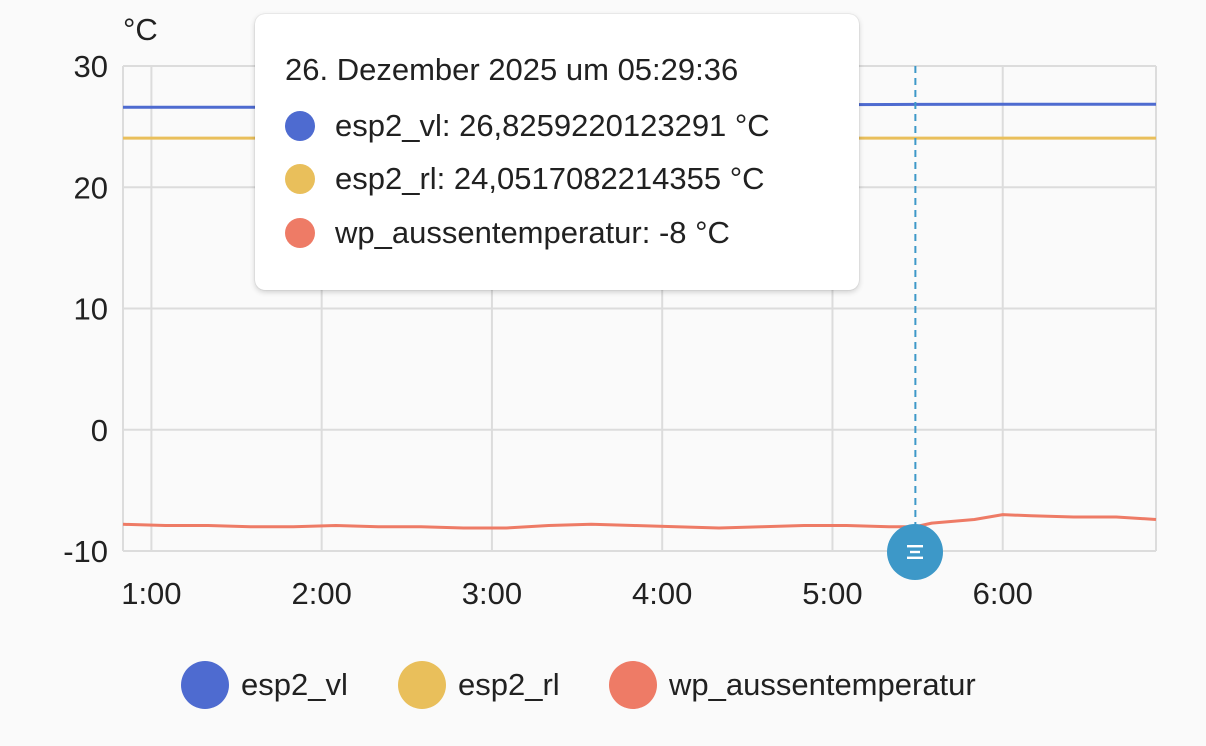 This screenshot has height=746, width=1206. I want to click on y-tick-label: -10, so click(85, 551).